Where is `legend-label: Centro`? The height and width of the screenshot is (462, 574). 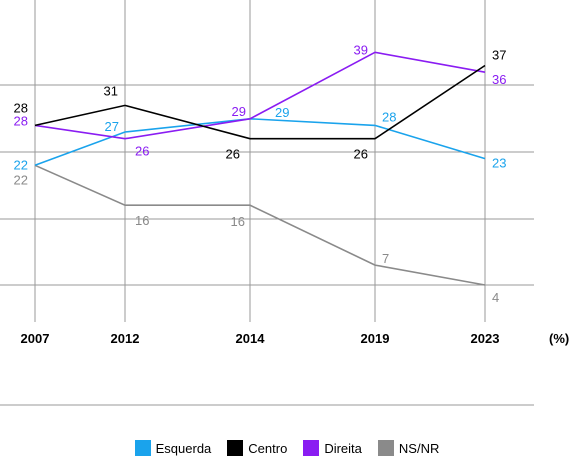 legend-label: Centro is located at coordinates (268, 448).